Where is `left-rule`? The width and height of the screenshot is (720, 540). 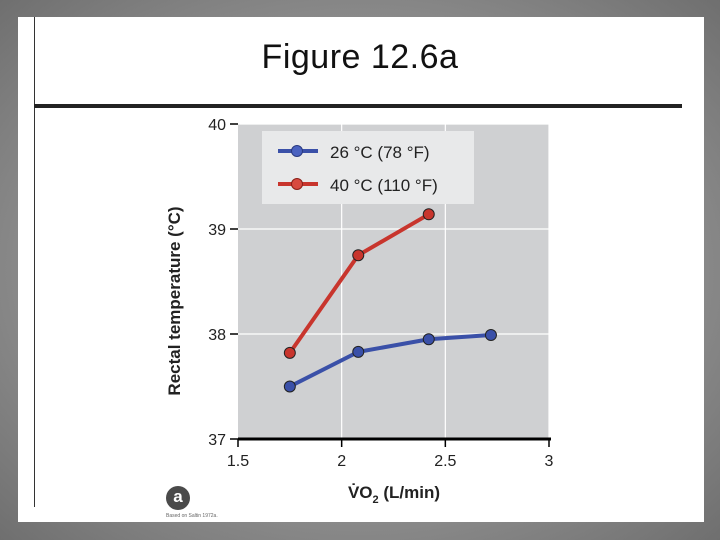
left-rule is located at coordinates (34, 262).